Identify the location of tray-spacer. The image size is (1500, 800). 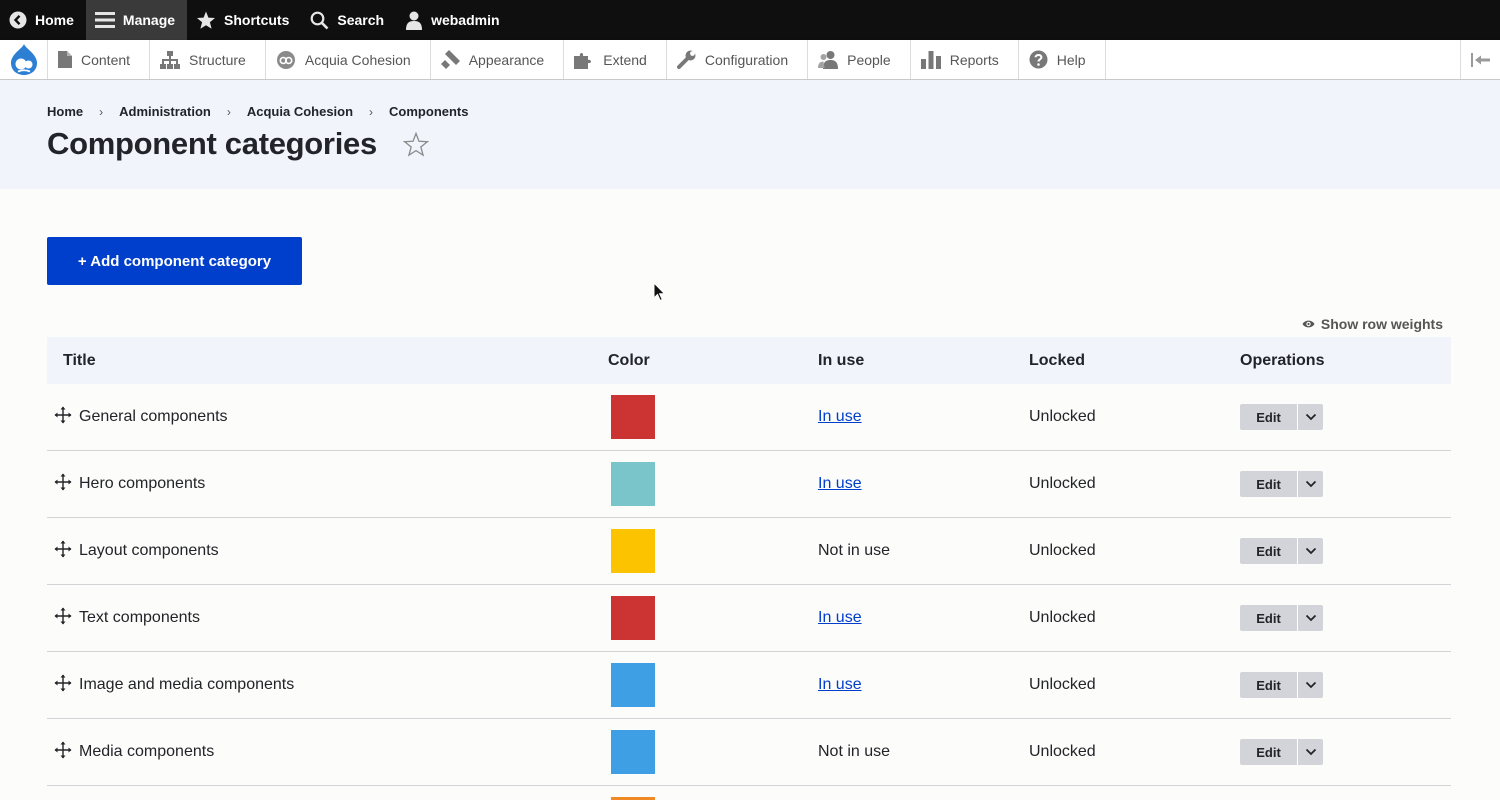
(1283, 59).